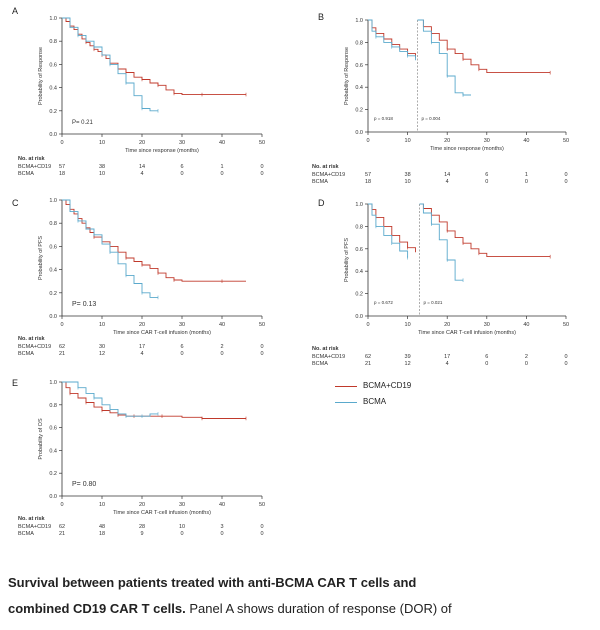 The width and height of the screenshot is (600, 630). I want to click on panel-label-e: E, so click(15, 383).